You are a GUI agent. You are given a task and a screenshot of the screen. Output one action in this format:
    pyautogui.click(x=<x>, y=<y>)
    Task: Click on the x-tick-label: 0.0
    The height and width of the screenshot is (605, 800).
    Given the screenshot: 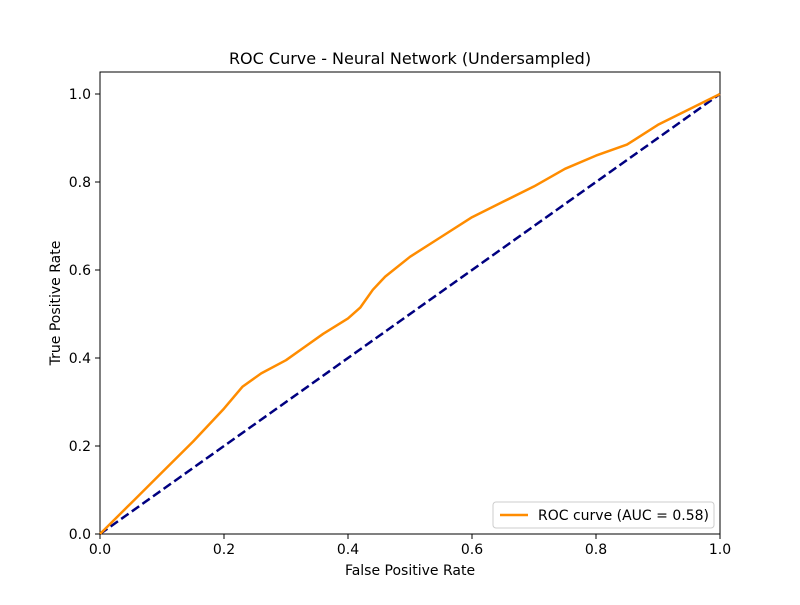 What is the action you would take?
    pyautogui.click(x=100, y=550)
    